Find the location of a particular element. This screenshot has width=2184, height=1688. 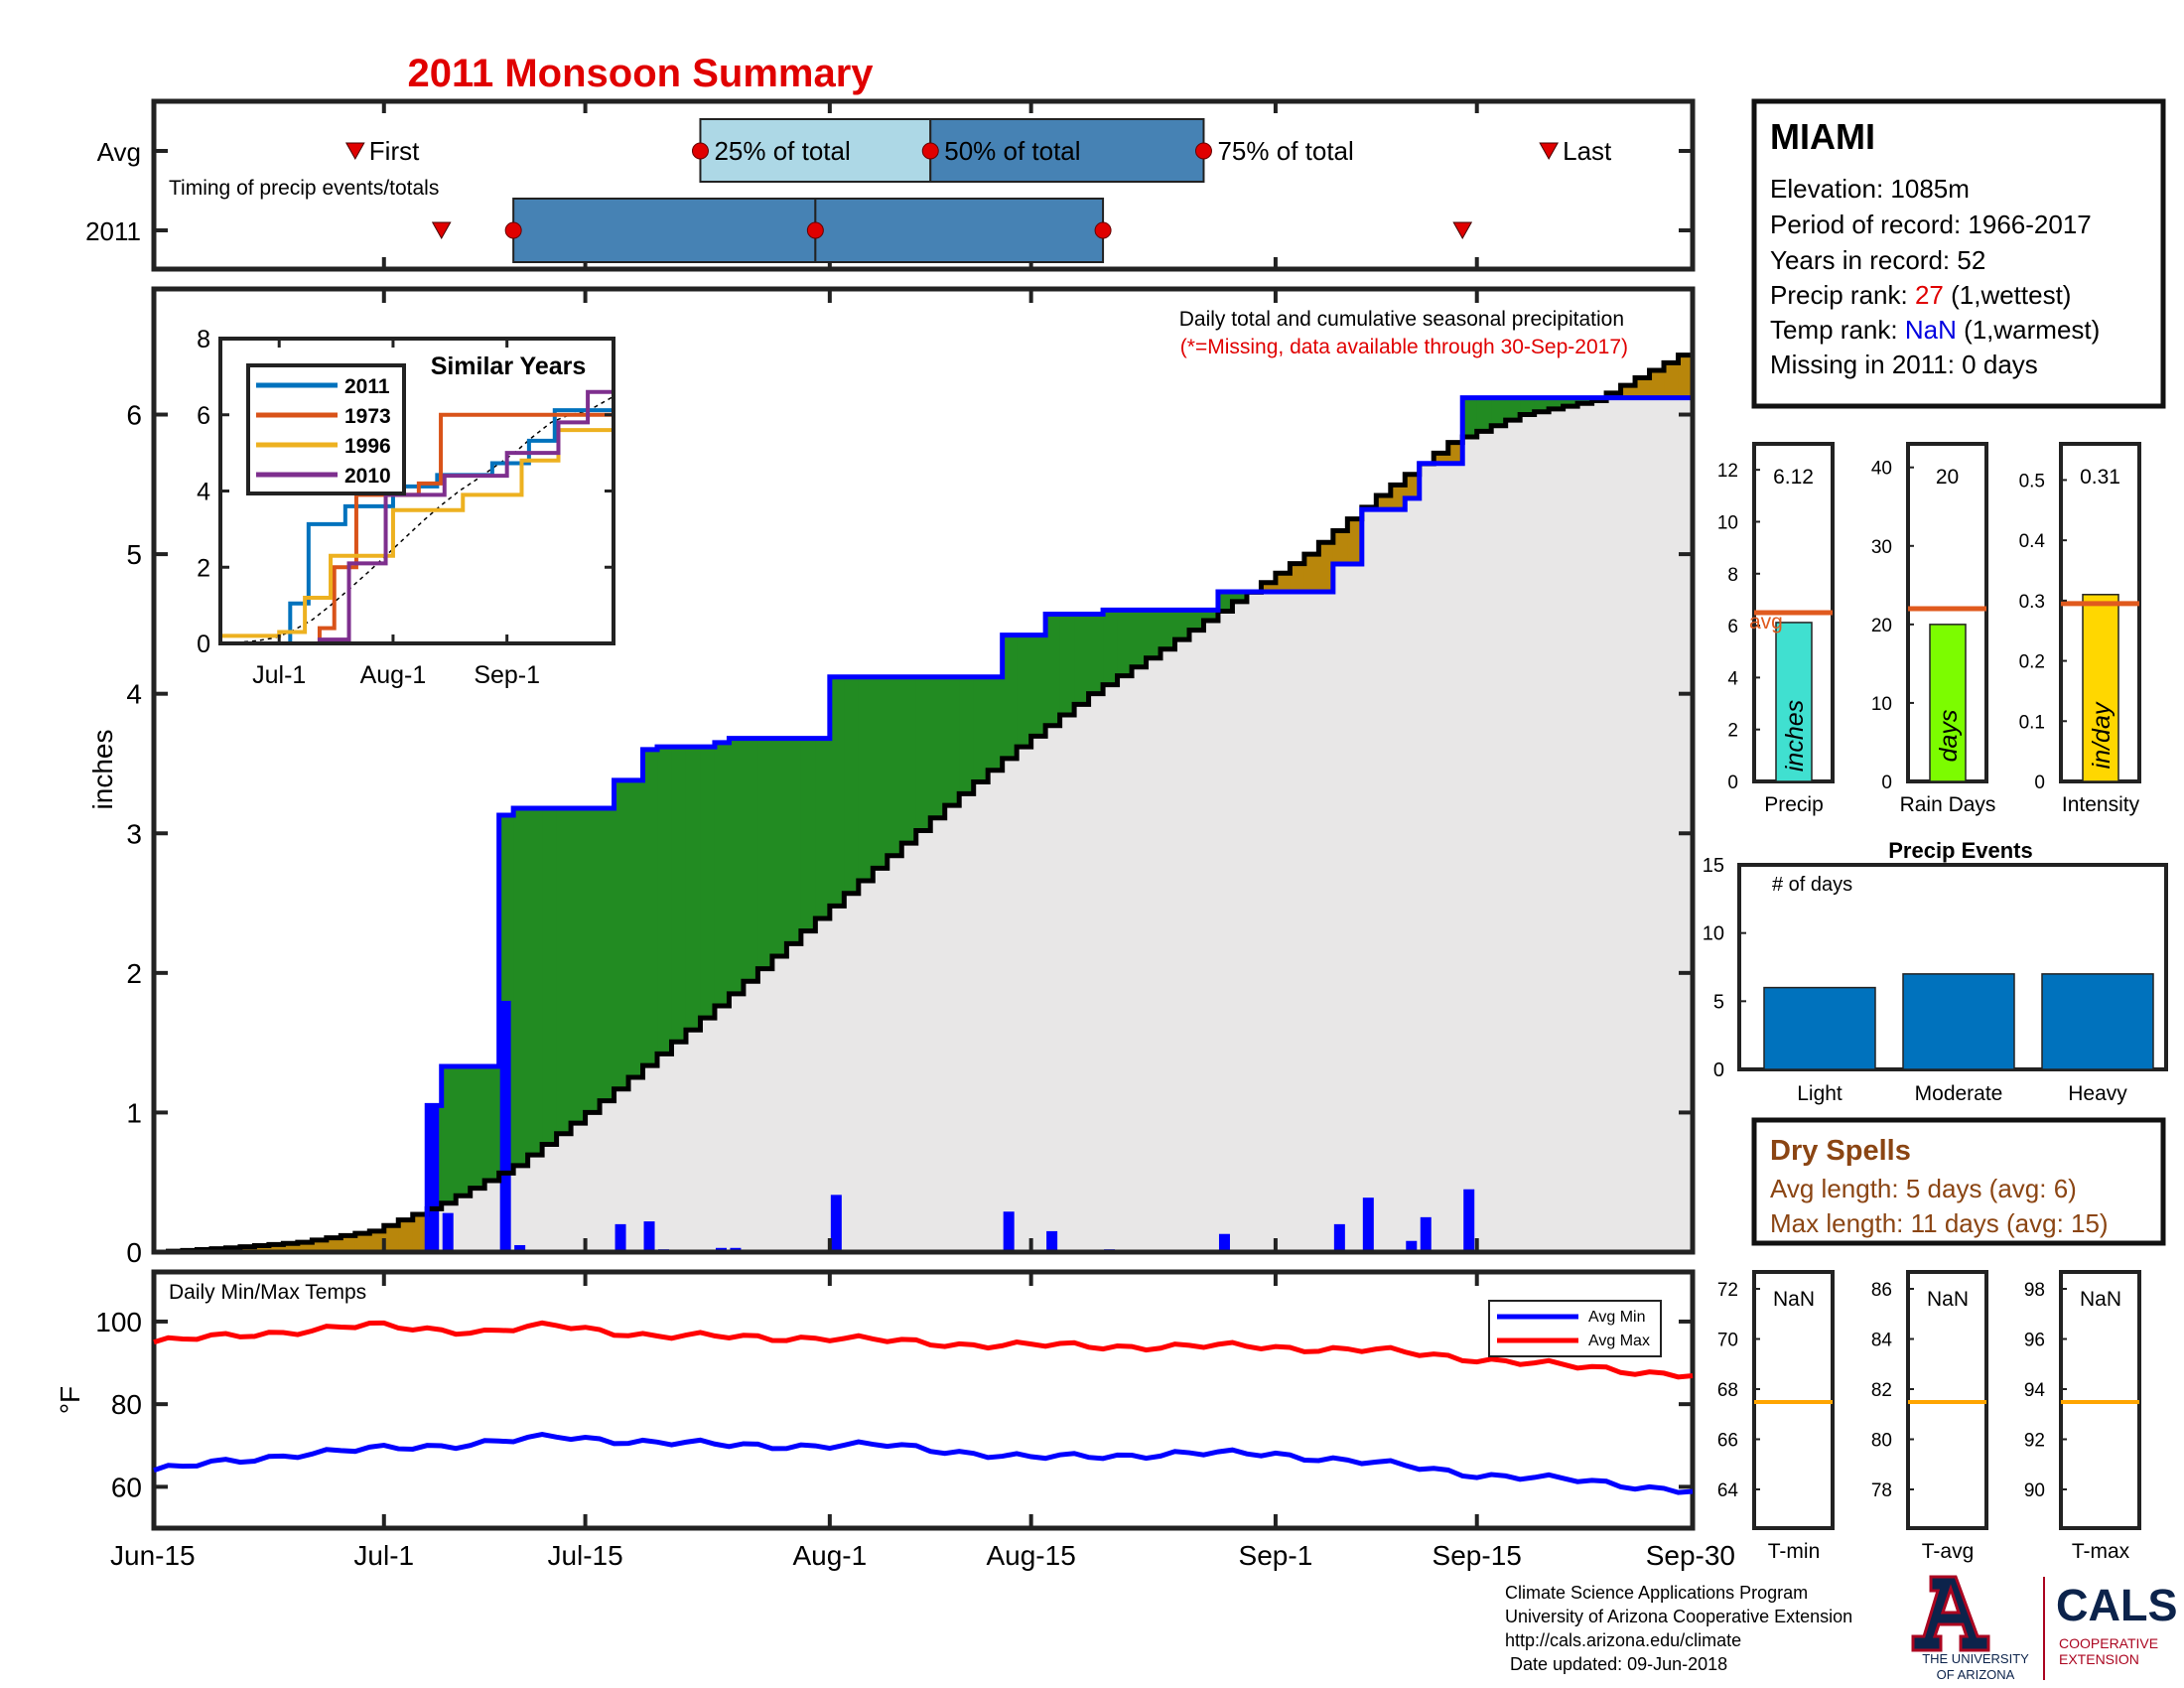

x-tick-label-0: Jun-15 is located at coordinates (153, 1555).